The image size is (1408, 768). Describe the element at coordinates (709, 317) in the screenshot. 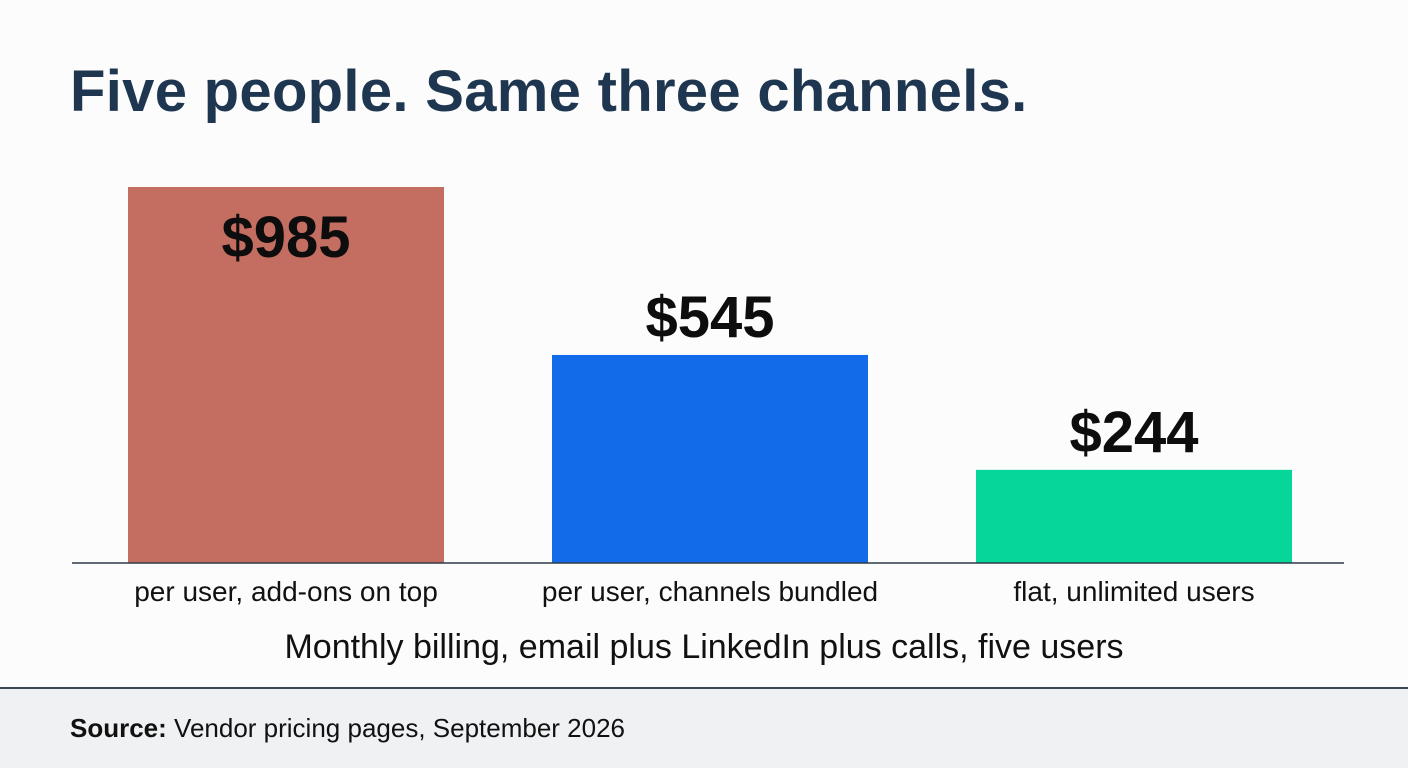

I see `value-label-2: $545` at that location.